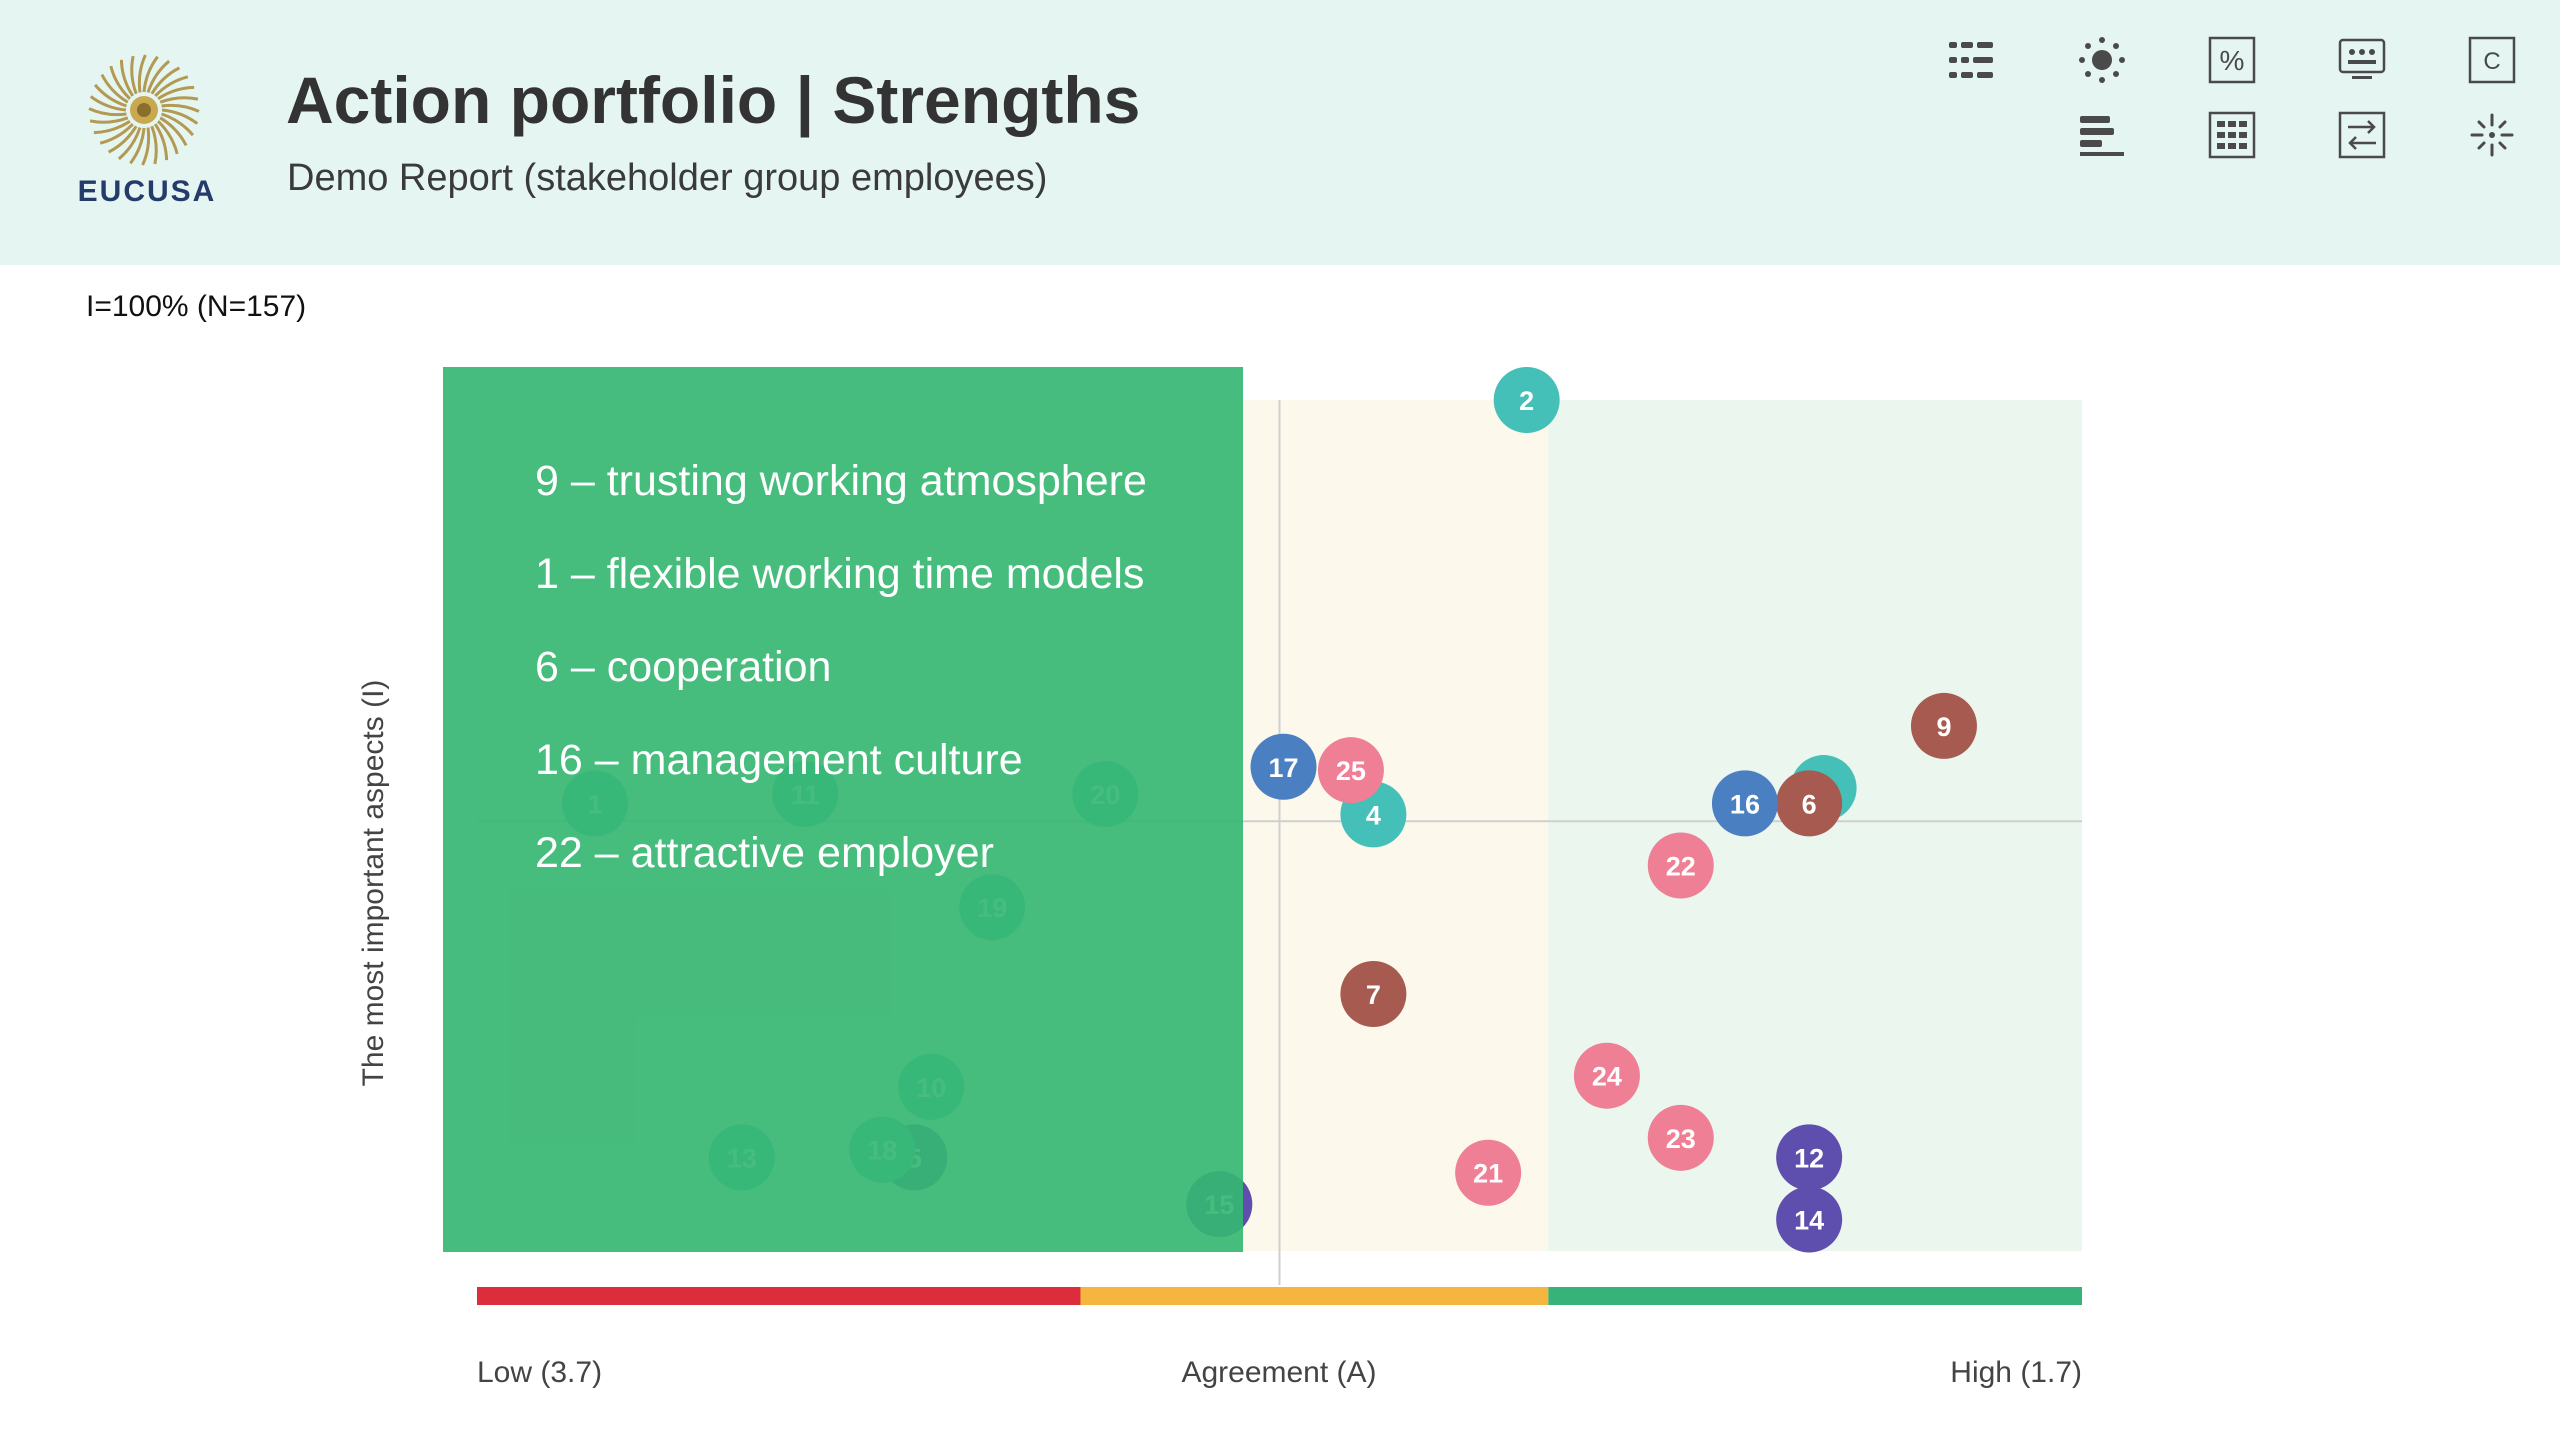 This screenshot has height=1440, width=2560. Describe the element at coordinates (779, 1296) in the screenshot. I see `zone-bar-low` at that location.